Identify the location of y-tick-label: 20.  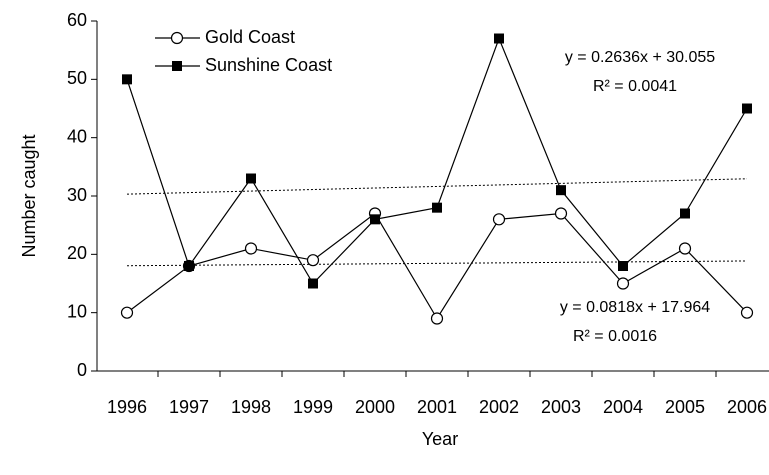
(77, 253).